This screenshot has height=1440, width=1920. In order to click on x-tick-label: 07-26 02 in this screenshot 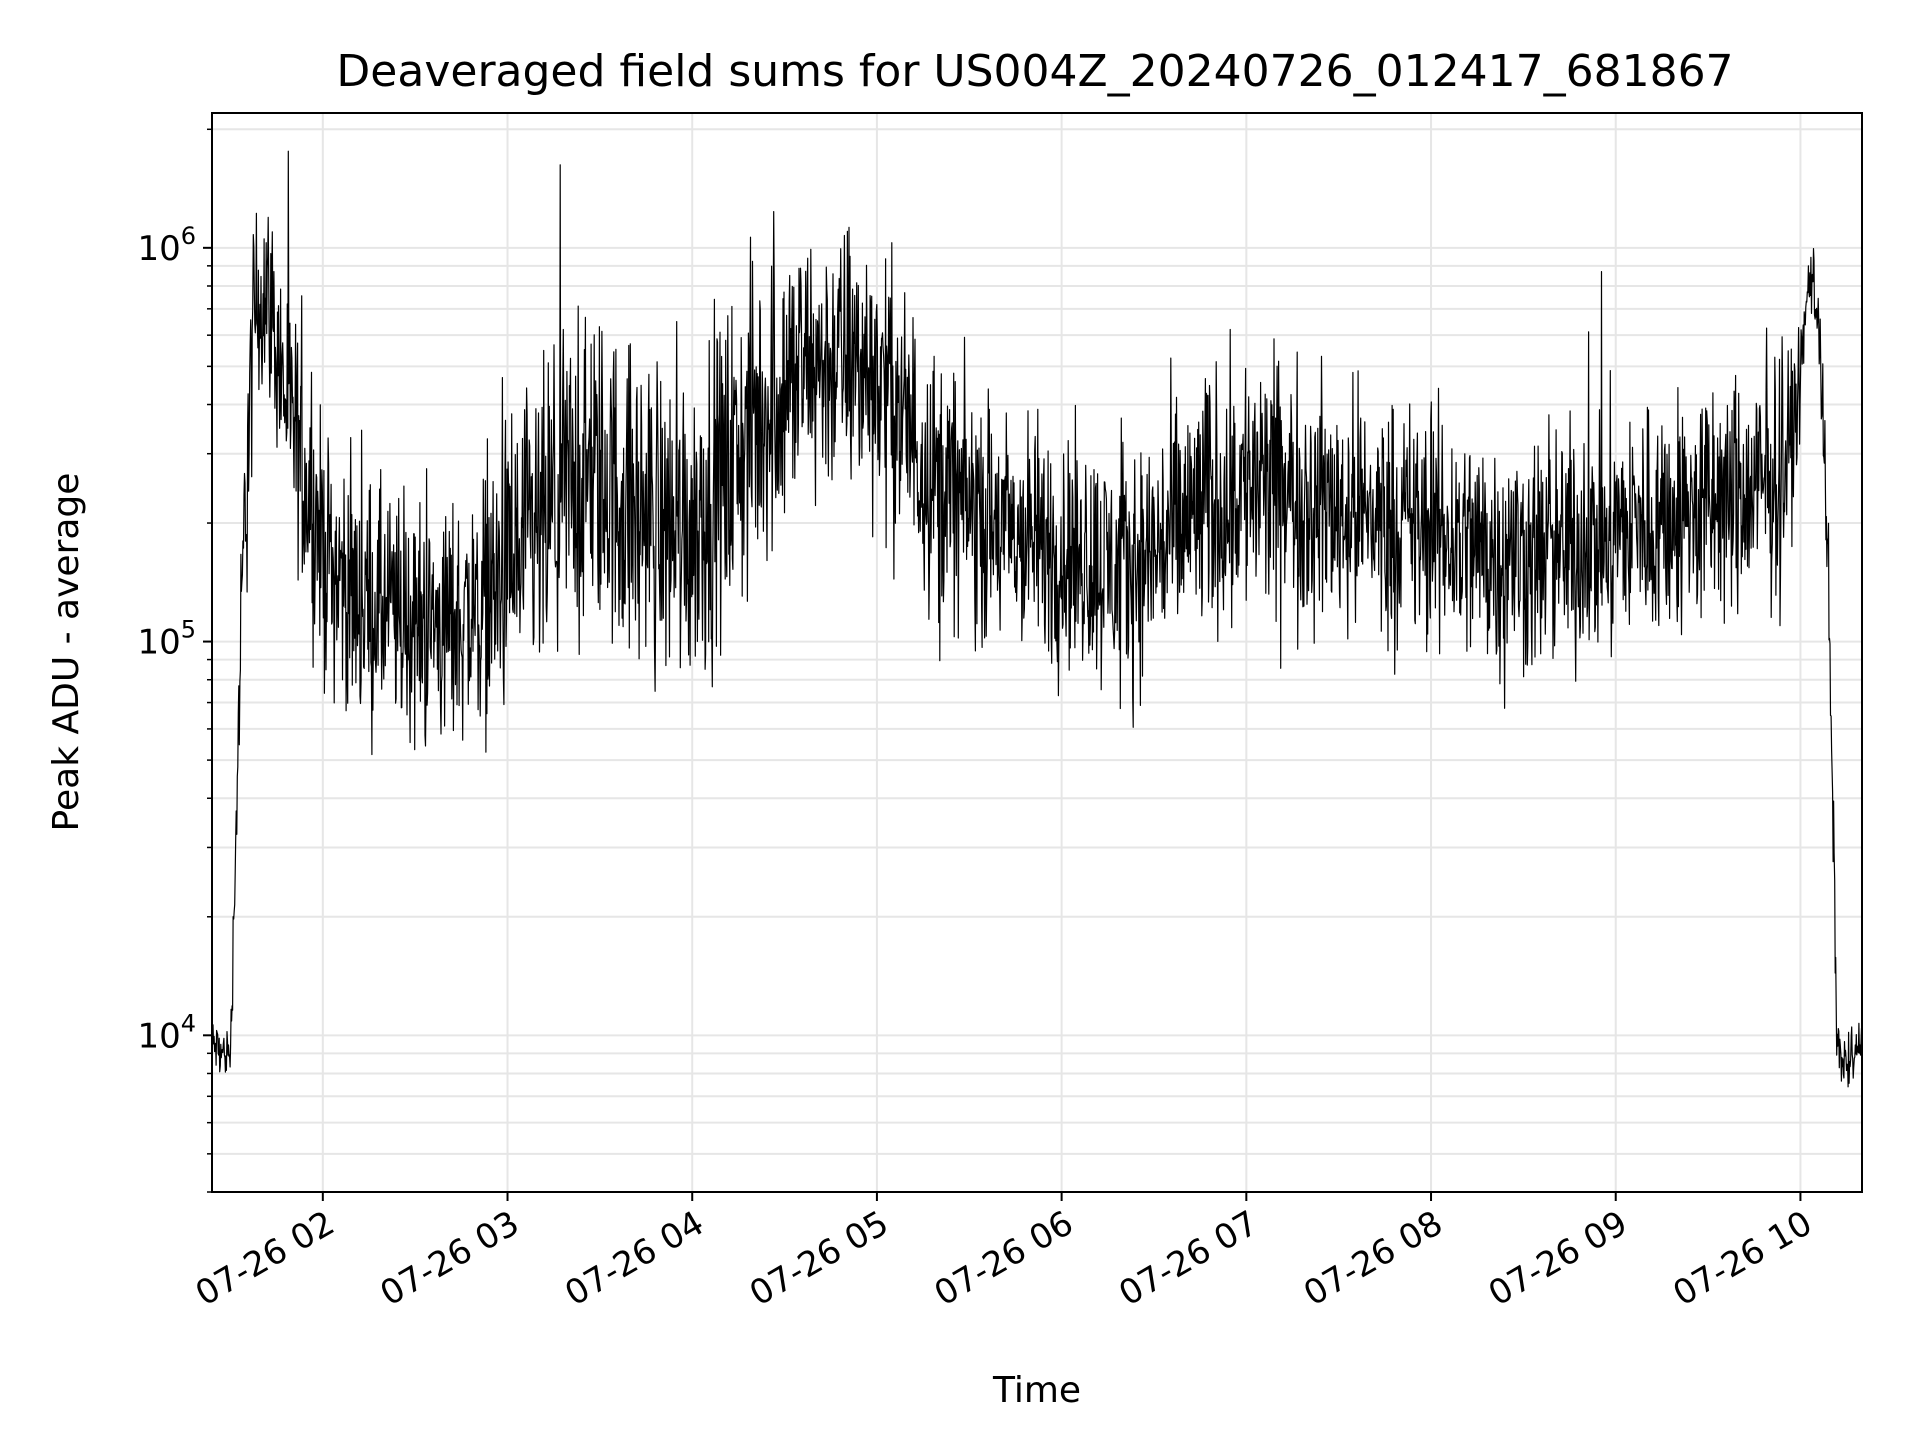, I will do `click(265, 1258)`.